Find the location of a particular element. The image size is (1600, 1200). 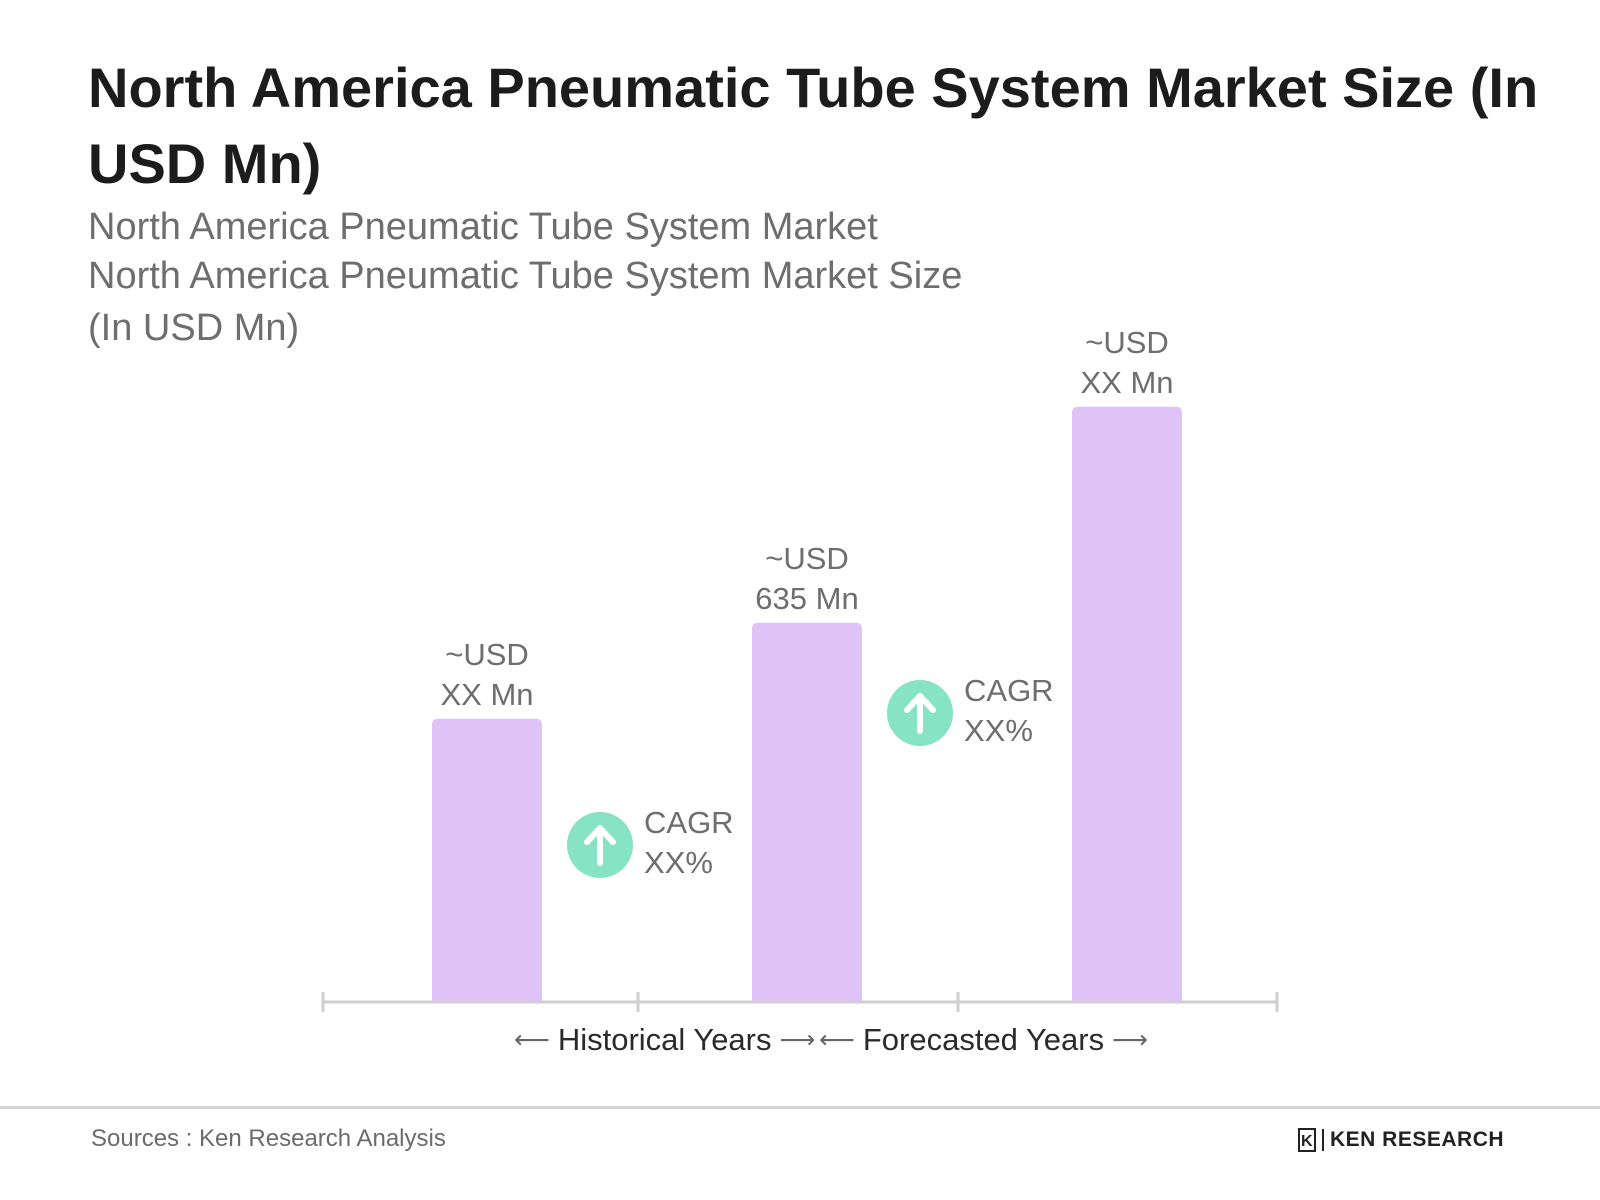

historical-years-label: ⟵ Historical Years ⟶ is located at coordinates (664, 1040).